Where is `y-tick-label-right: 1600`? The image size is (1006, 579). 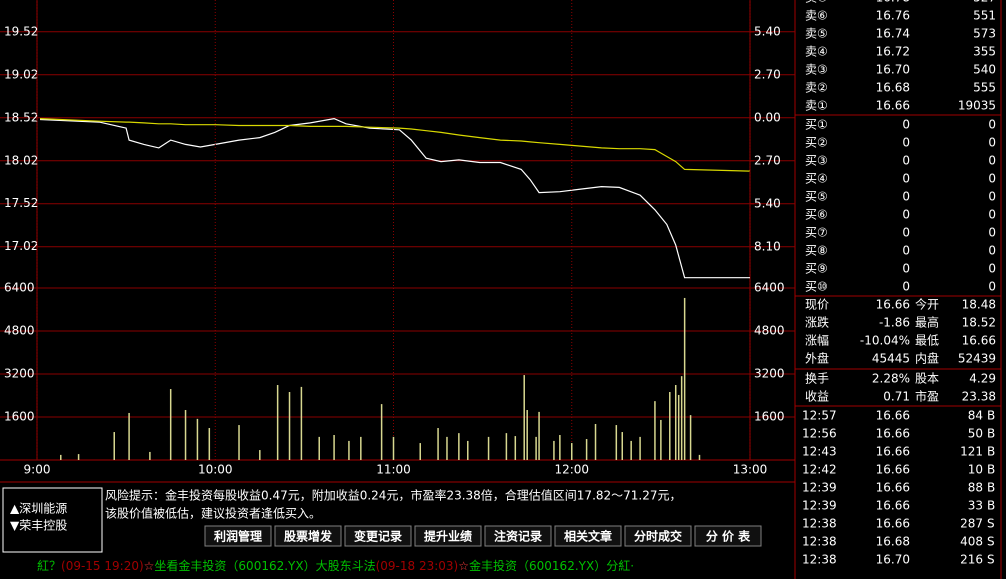
y-tick-label-right: 1600 is located at coordinates (769, 417).